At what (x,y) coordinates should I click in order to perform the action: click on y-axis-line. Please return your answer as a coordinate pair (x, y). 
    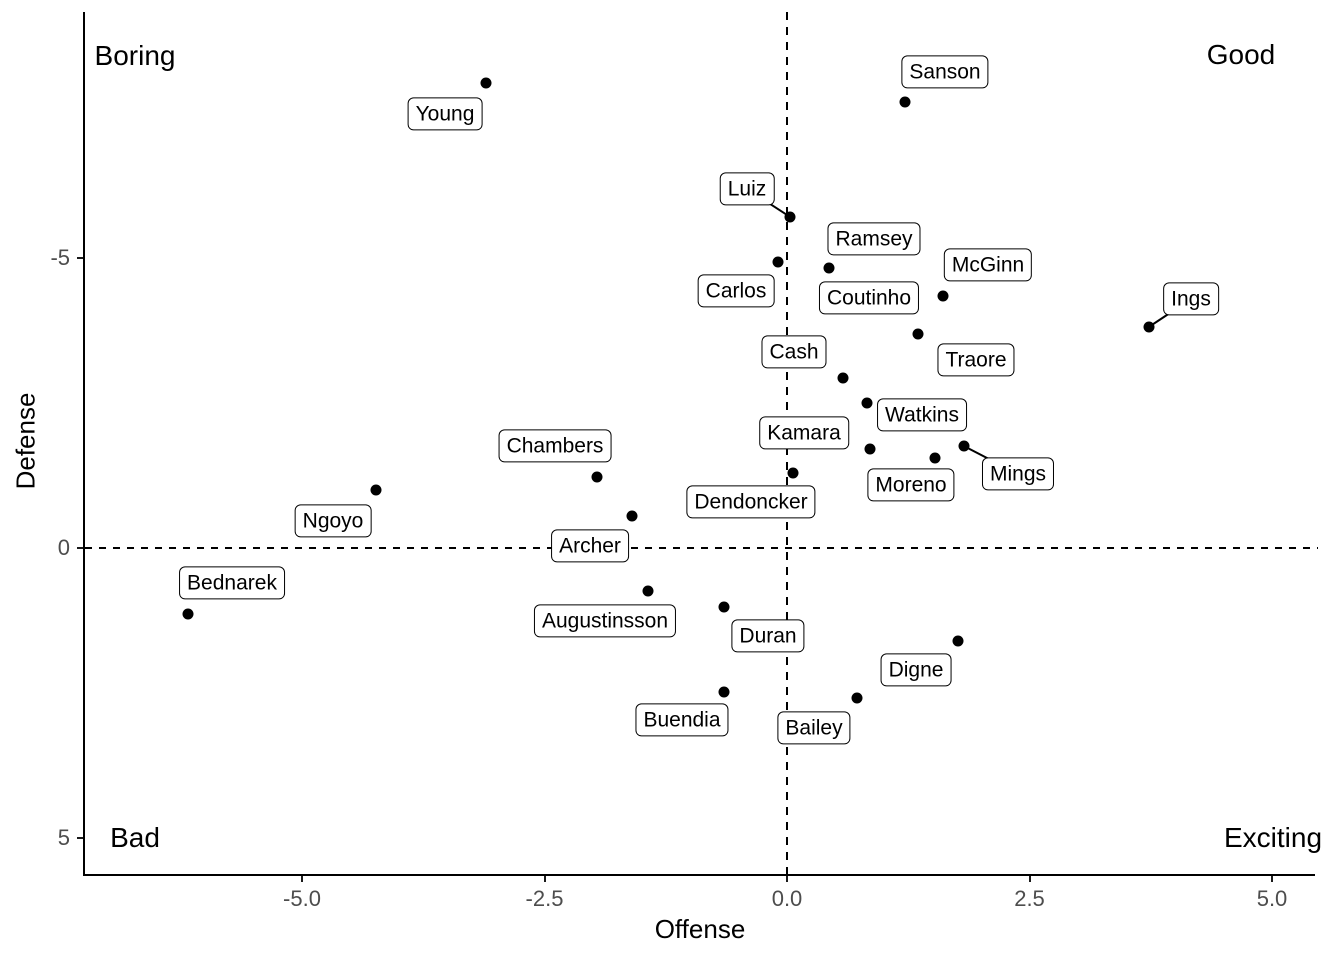
    Looking at the image, I should click on (84, 444).